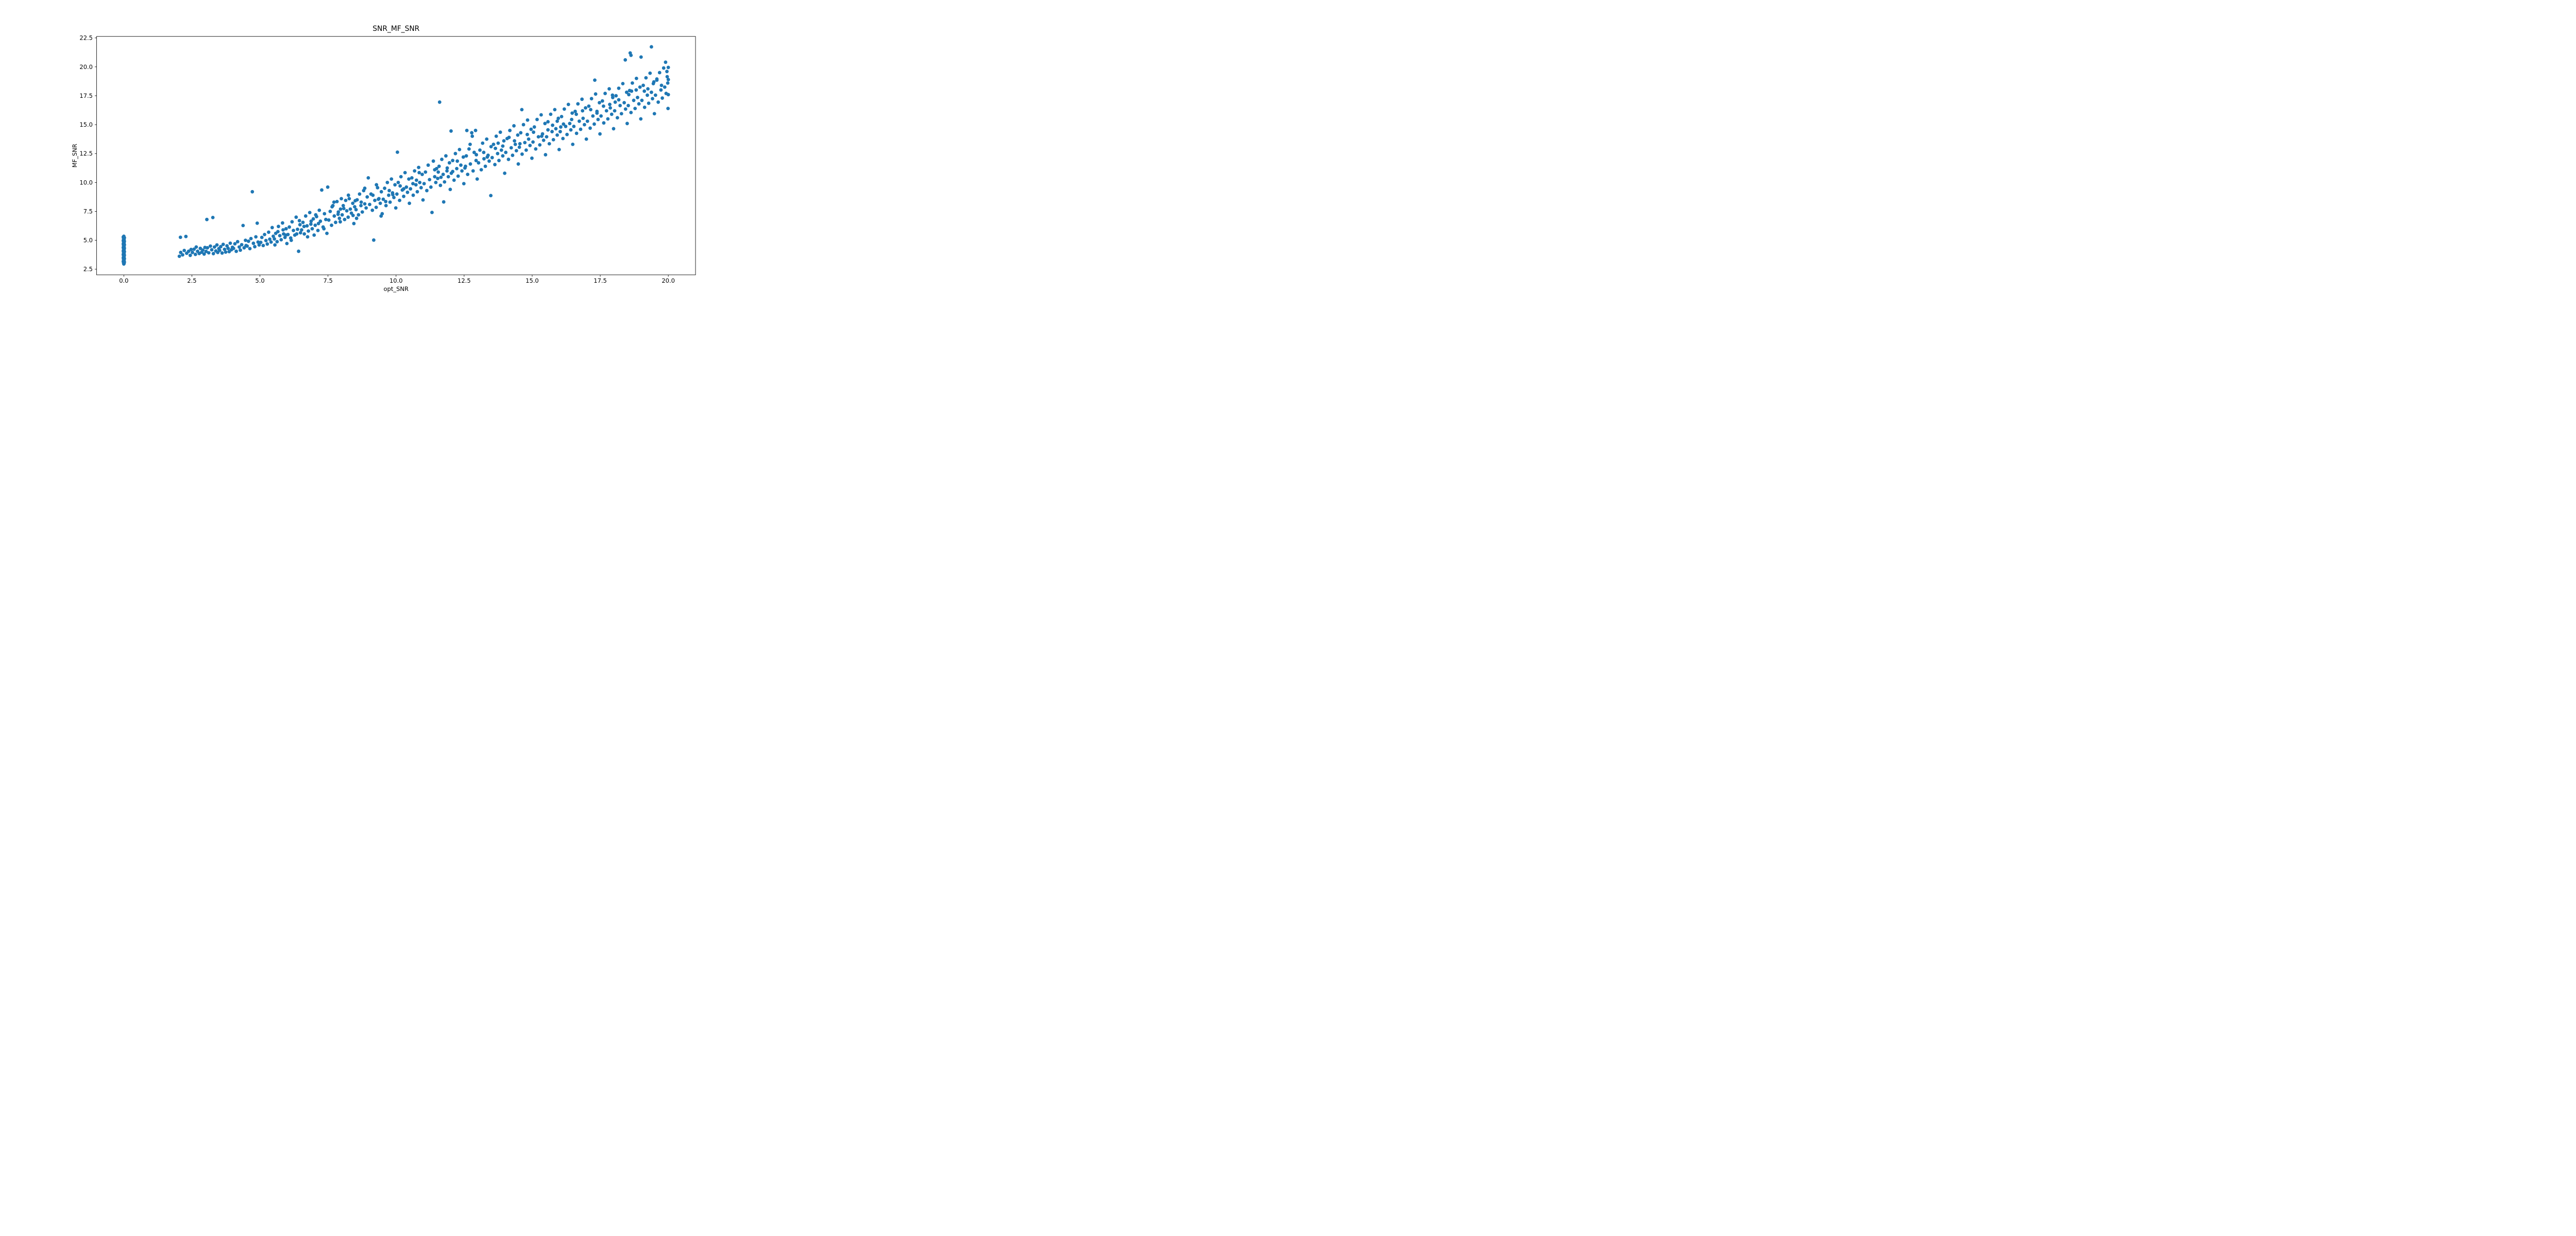 This screenshot has width=2576, height=1236. I want to click on y-tick-label: 15.0, so click(86, 124).